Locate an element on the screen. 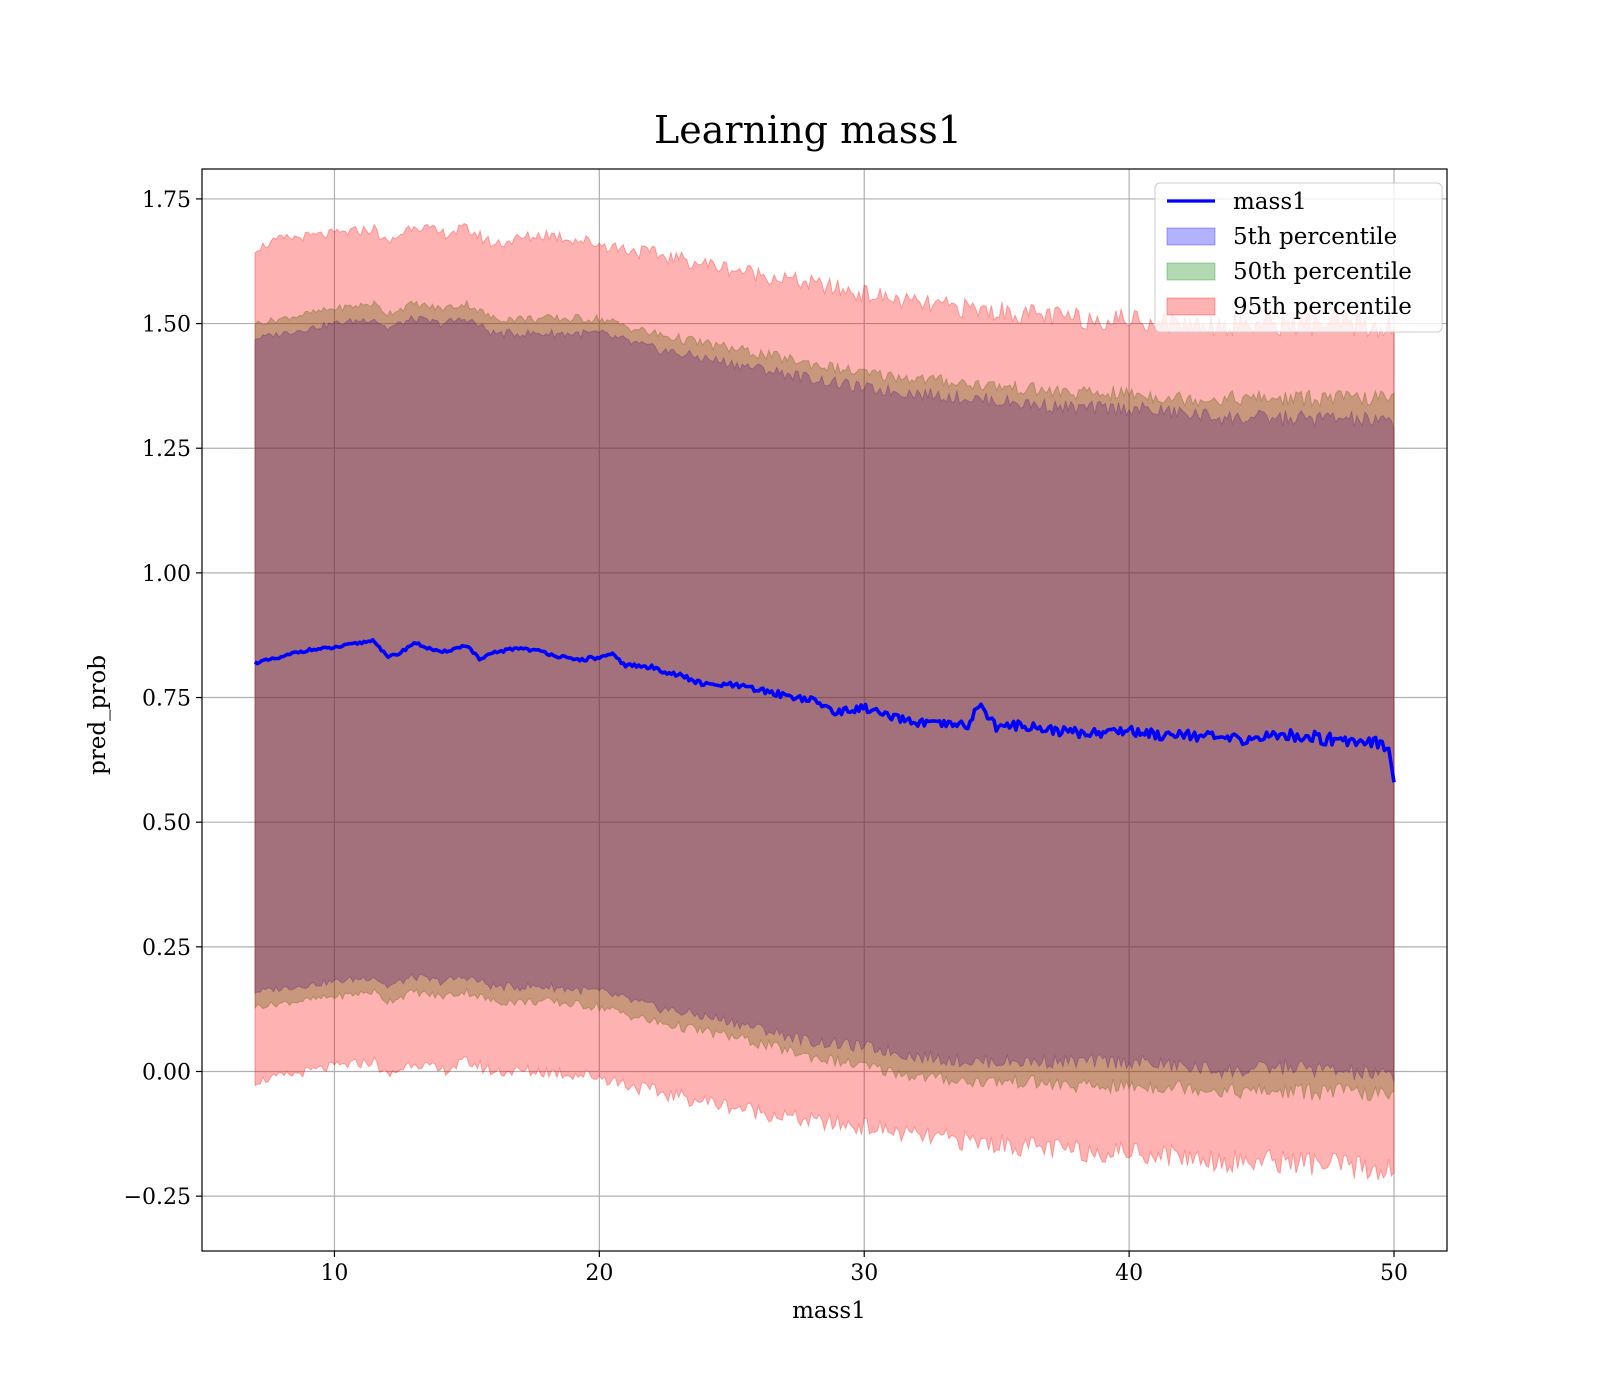  y-tick-label-4: 0.75 is located at coordinates (166, 699).